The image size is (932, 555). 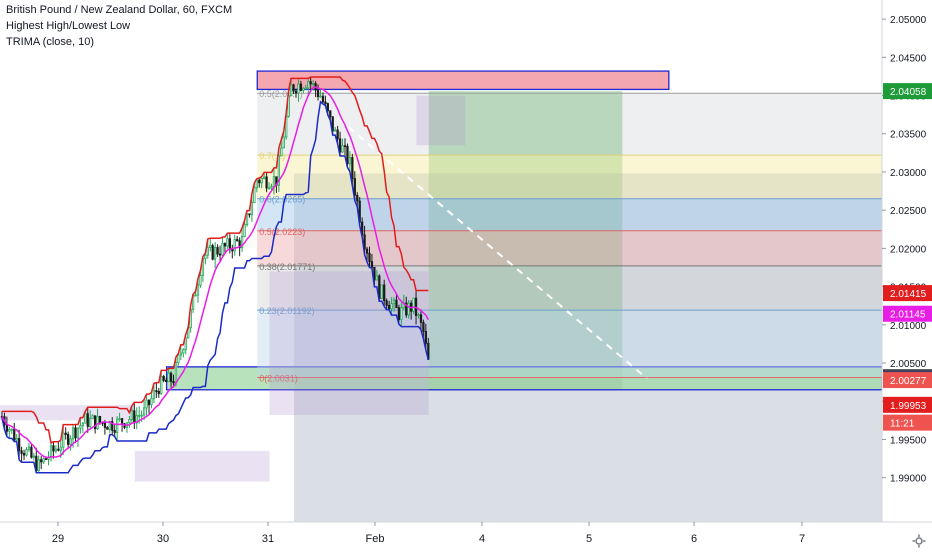 I want to click on y-tick-label: 2.02000, so click(x=908, y=249).